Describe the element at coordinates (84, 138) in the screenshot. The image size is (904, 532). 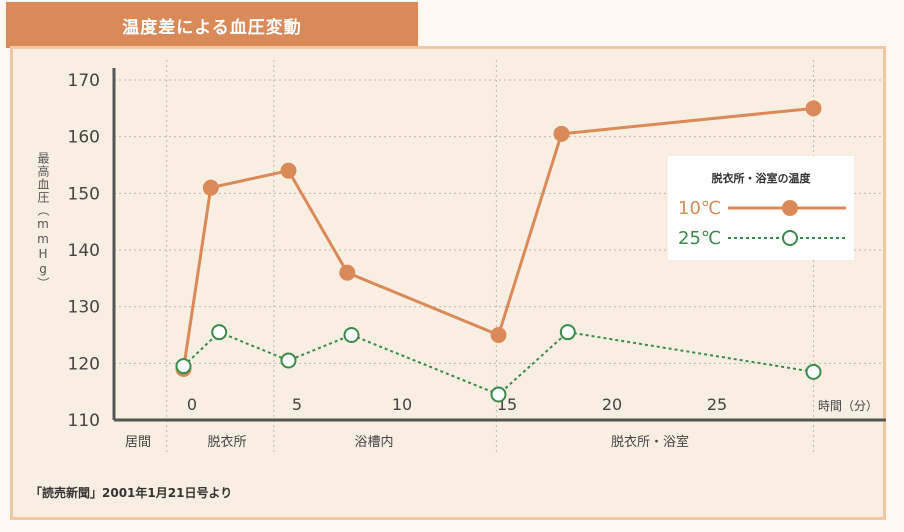
I see `y-tick-label: 160` at that location.